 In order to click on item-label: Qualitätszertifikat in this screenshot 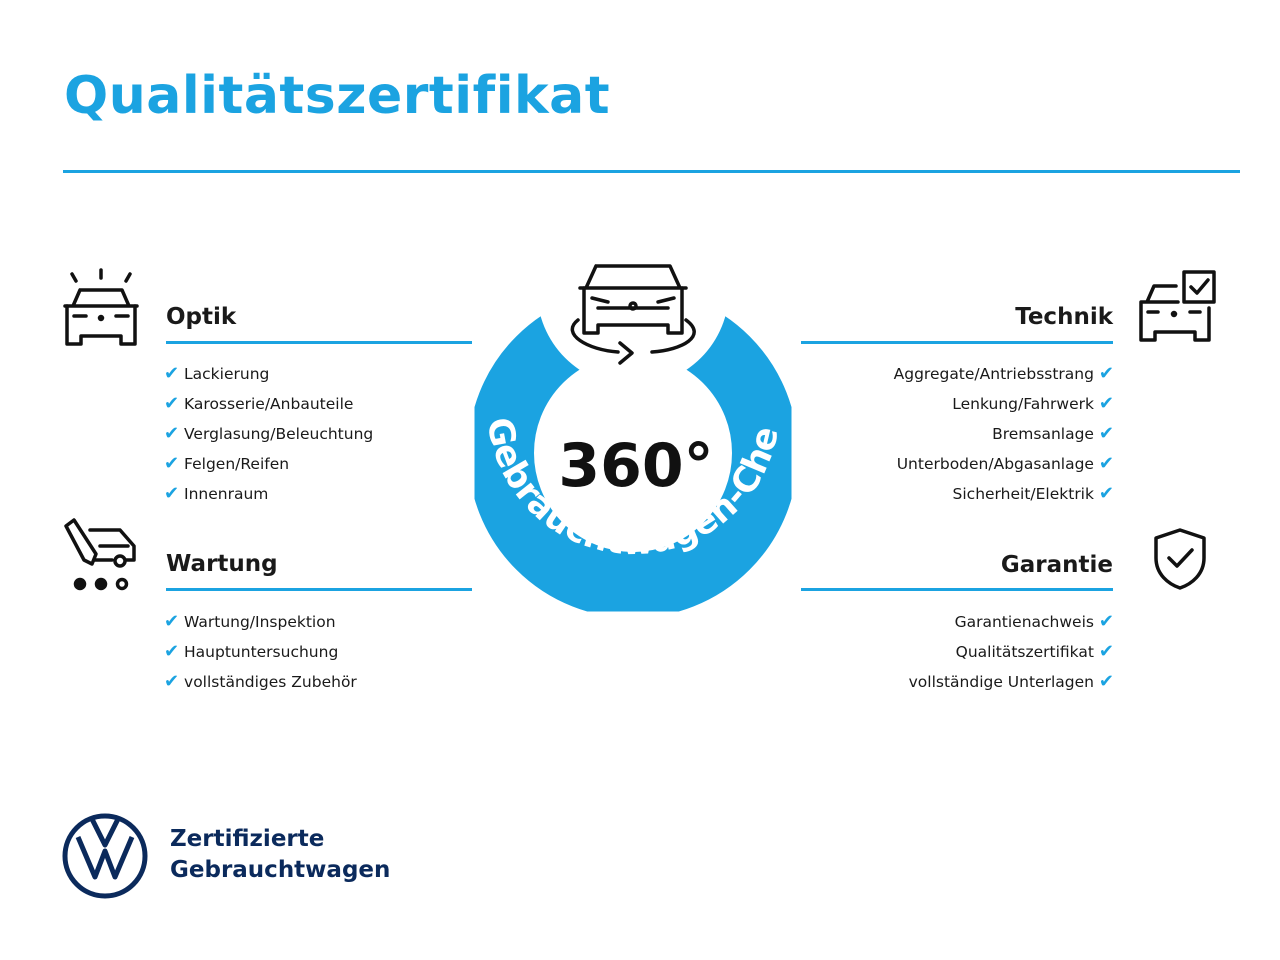, I will do `click(1024, 652)`.